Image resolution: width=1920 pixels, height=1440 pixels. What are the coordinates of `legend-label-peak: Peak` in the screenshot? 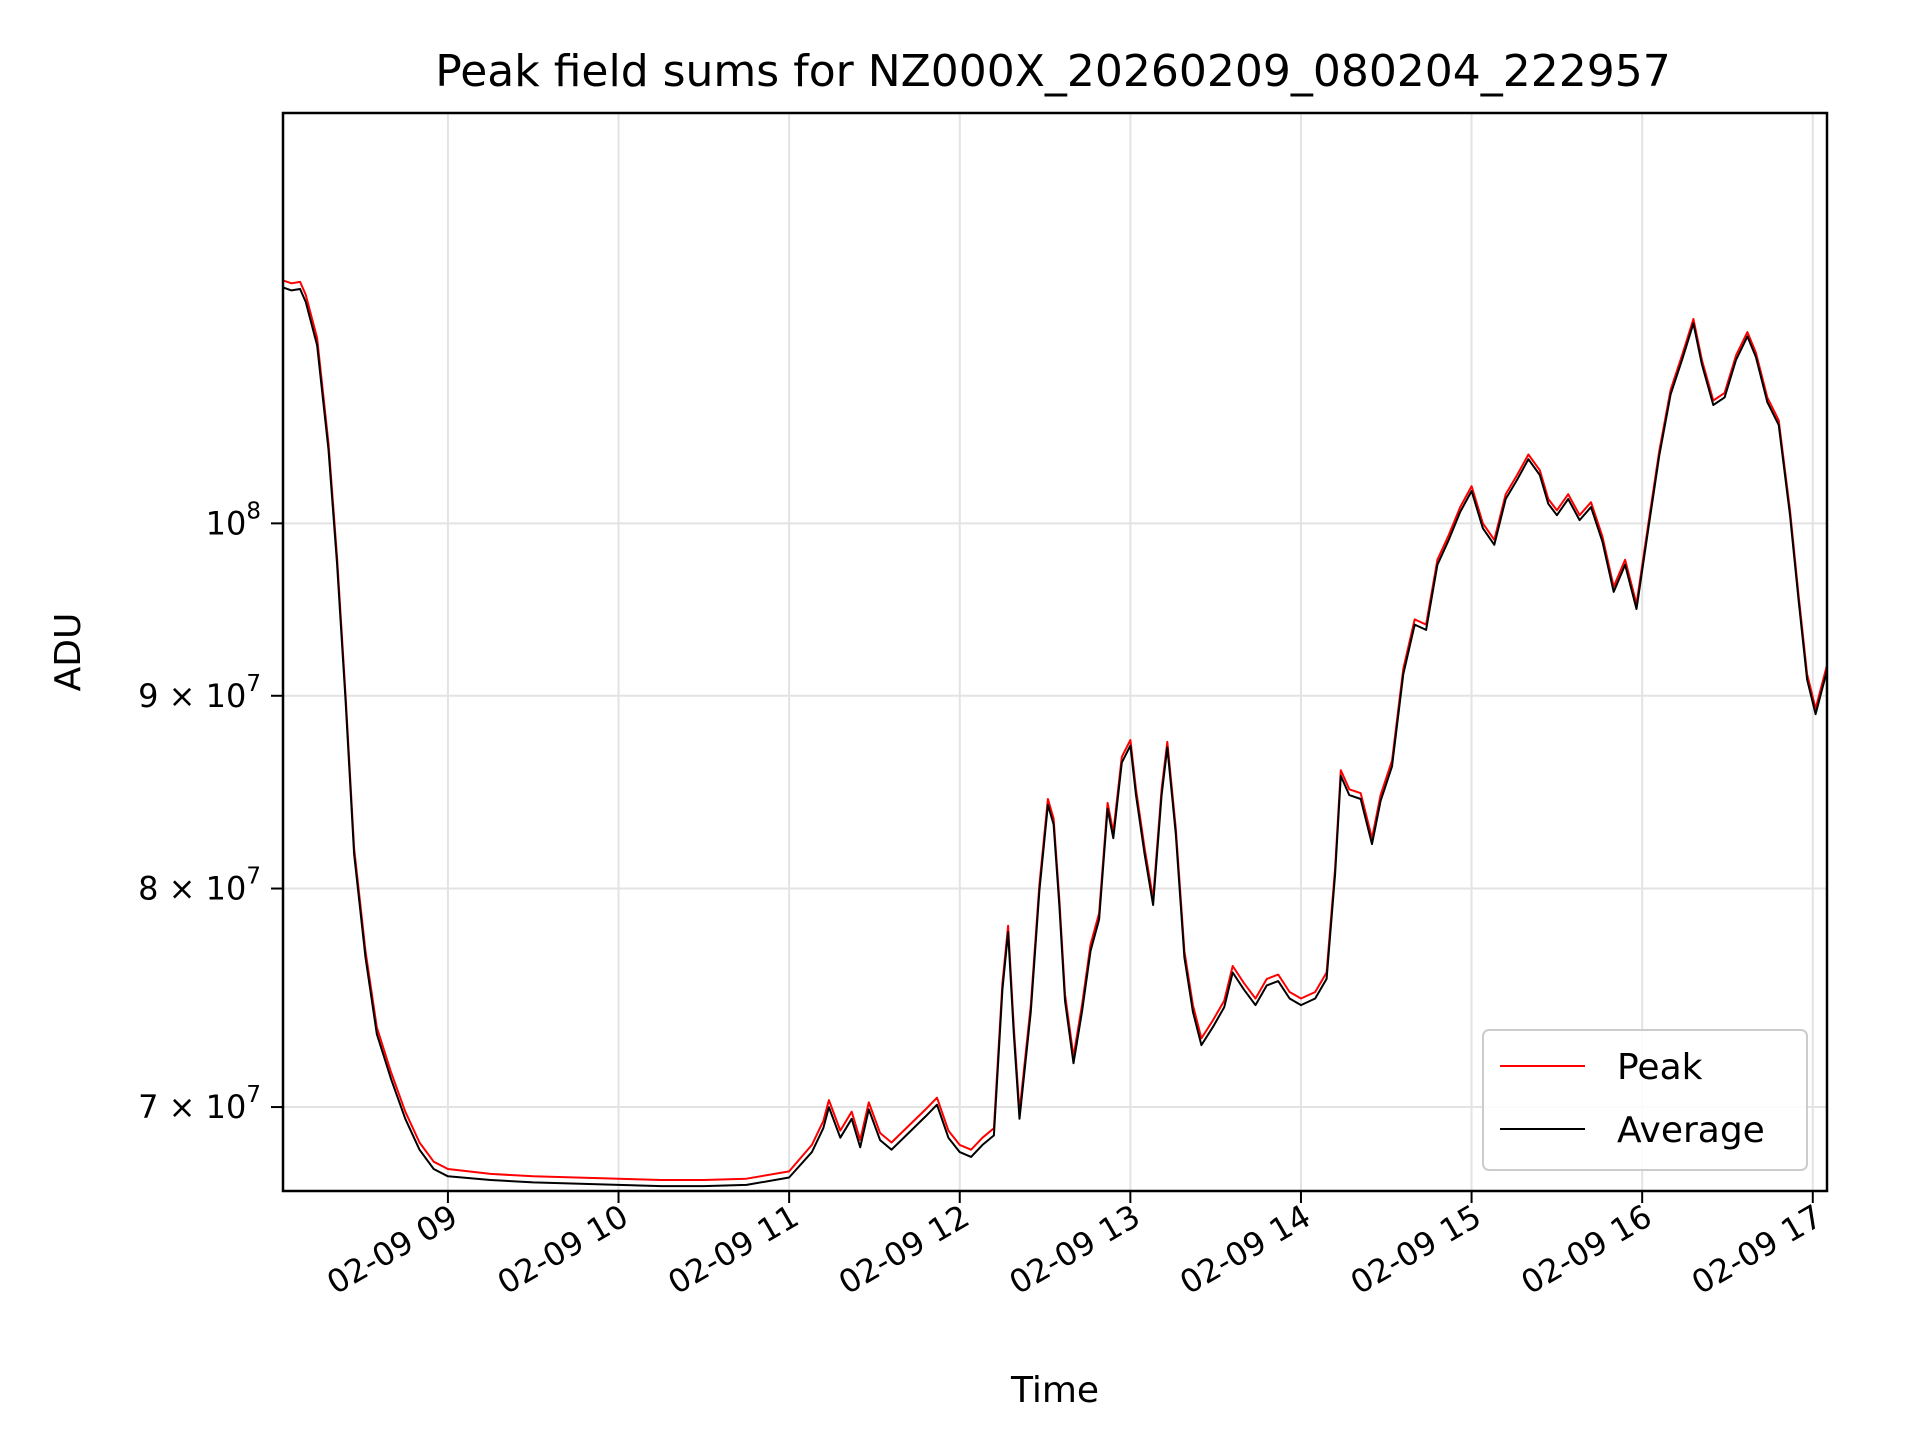 It's located at (1660, 1067).